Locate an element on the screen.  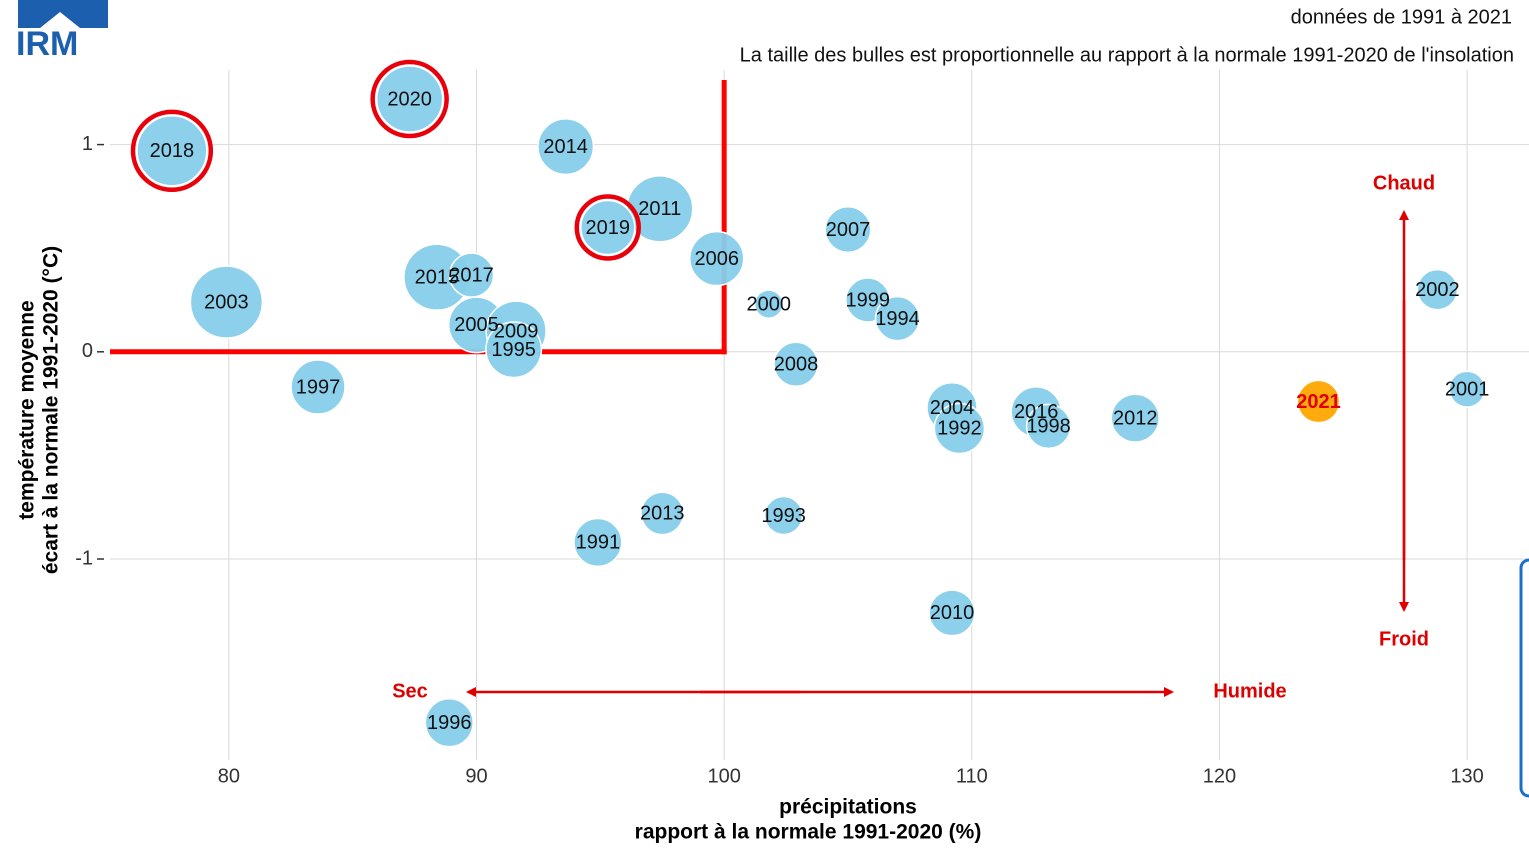
y-tick-label: 0 is located at coordinates (87, 351).